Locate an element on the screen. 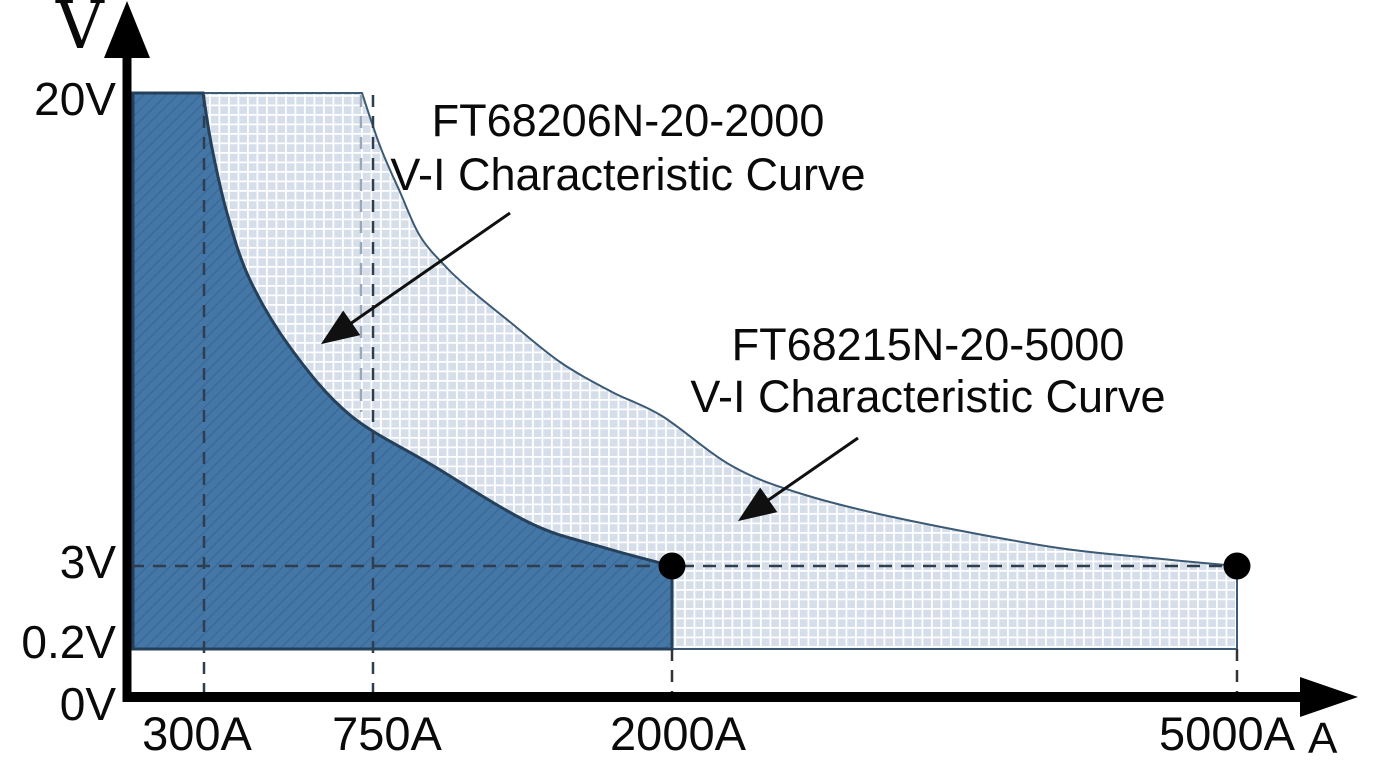  x-tick-300a: 300A is located at coordinates (197, 733).